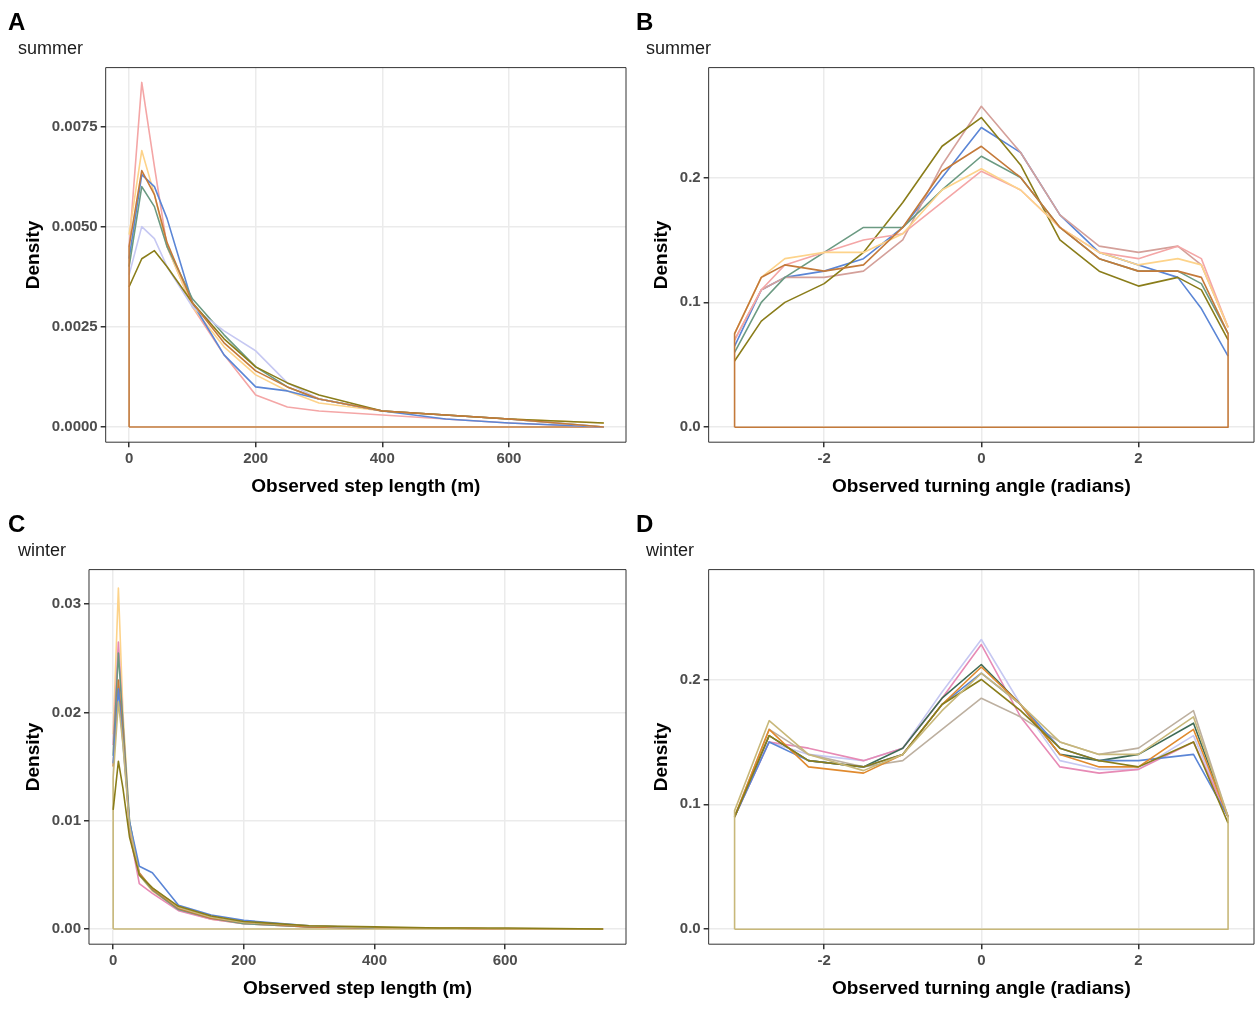  Describe the element at coordinates (66, 928) in the screenshot. I see `y-tick-label: 0.00` at that location.